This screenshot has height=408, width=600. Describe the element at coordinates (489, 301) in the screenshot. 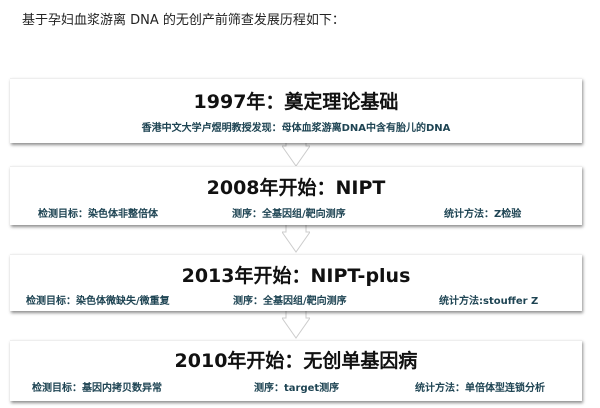

I see `stage-stats: 统计方法:stouffer Z` at that location.